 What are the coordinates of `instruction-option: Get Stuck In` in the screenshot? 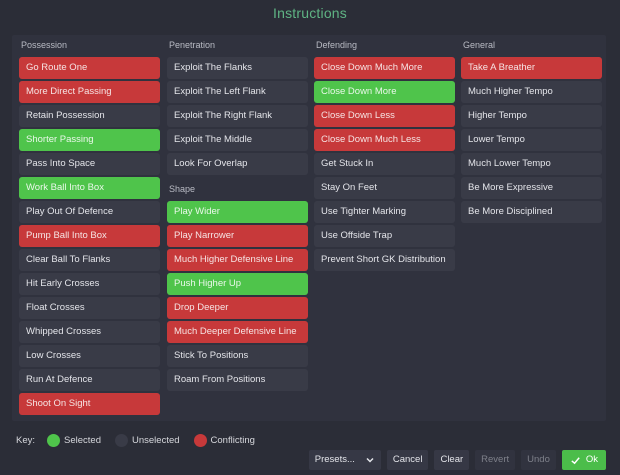 It's located at (384, 164).